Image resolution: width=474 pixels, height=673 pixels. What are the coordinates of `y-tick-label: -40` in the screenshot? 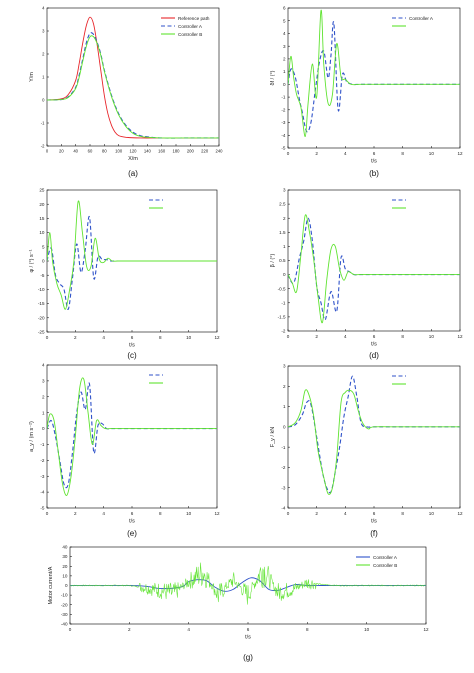 It's located at (64, 624).